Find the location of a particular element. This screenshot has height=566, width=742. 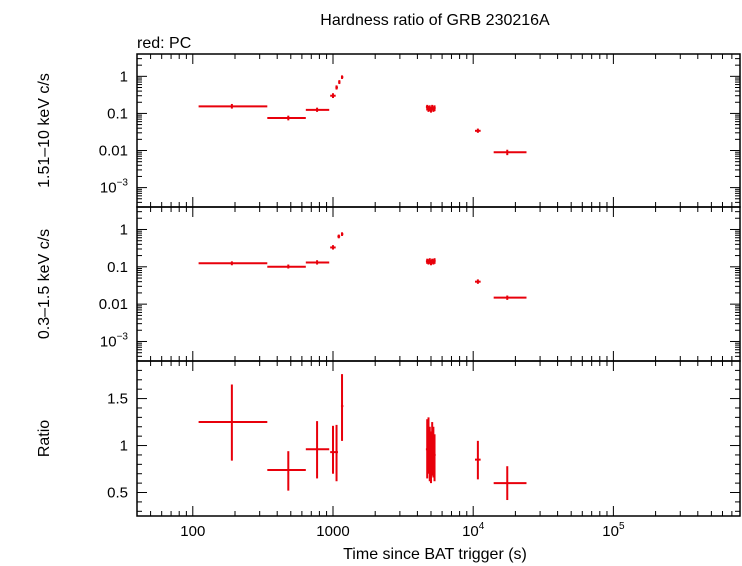

y-axis-label: Ratio is located at coordinates (44, 438).